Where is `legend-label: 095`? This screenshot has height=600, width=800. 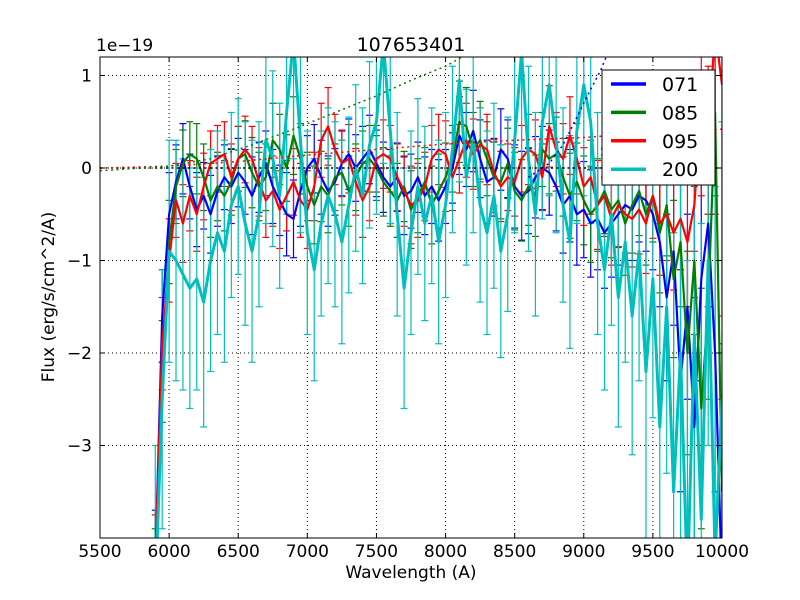 legend-label: 095 is located at coordinates (680, 142).